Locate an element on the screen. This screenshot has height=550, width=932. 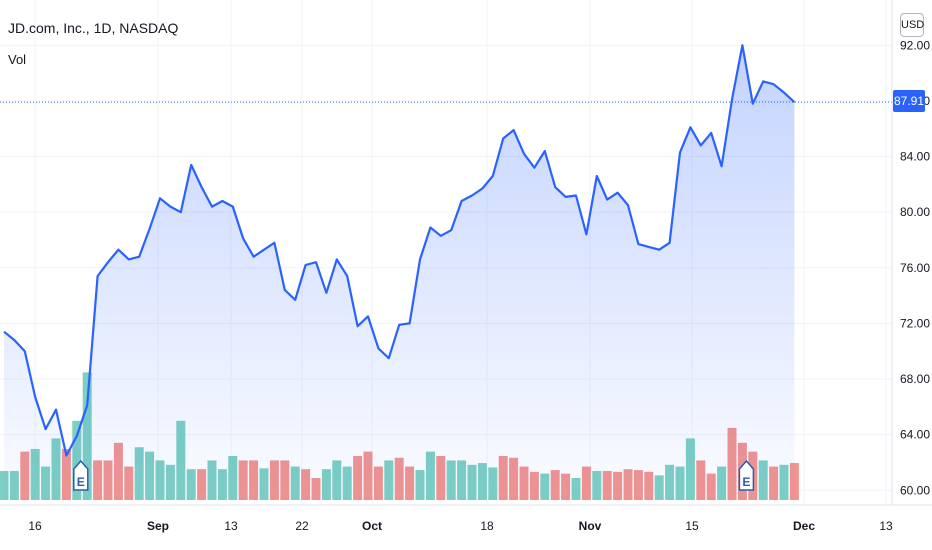
y-tick-label: 72.00 is located at coordinates (915, 323).